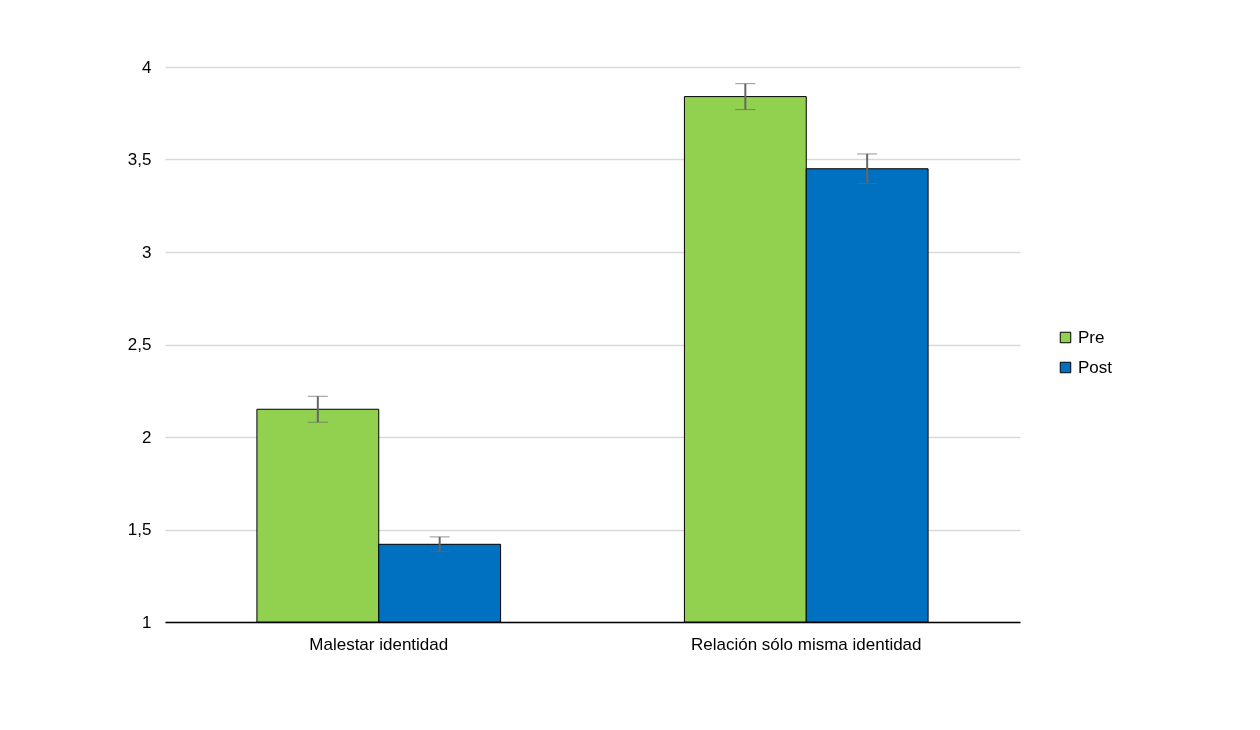 Image resolution: width=1260 pixels, height=730 pixels. I want to click on x-tick-label: Relación sólo misma identidad, so click(806, 644).